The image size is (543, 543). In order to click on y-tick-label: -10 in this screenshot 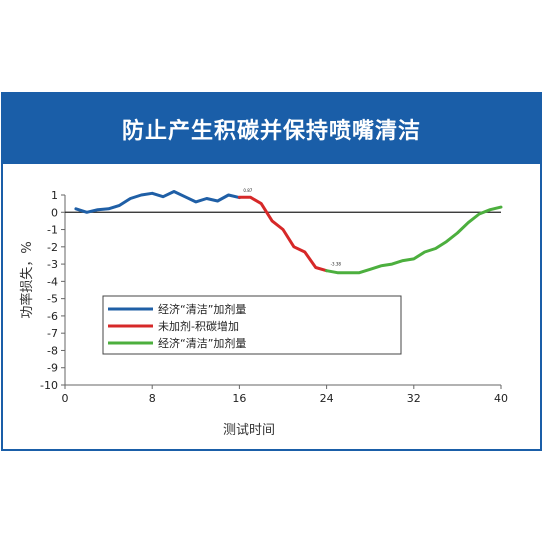, I will do `click(49, 385)`.